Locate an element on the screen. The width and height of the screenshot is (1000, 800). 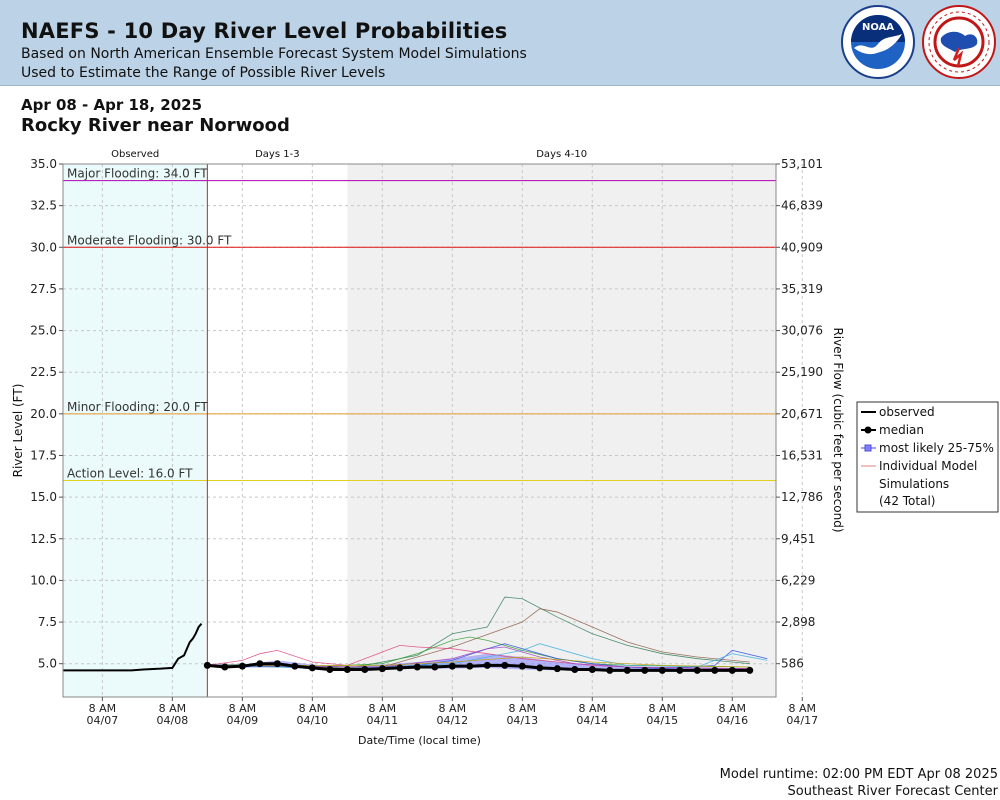
model-runtime: Model runtime: 02:00 PM EDT Apr 08 2025 is located at coordinates (858, 774).